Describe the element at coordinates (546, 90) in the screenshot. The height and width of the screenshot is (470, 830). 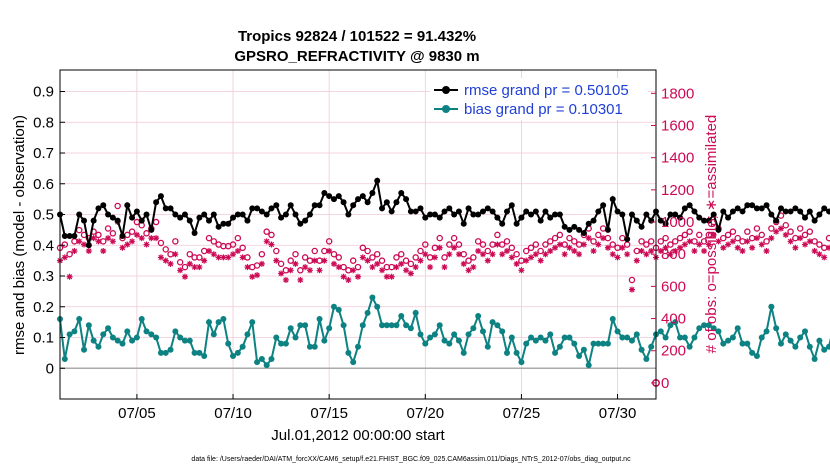
I see `legend-rmse-label: rmse grand pr = 0.50105` at that location.